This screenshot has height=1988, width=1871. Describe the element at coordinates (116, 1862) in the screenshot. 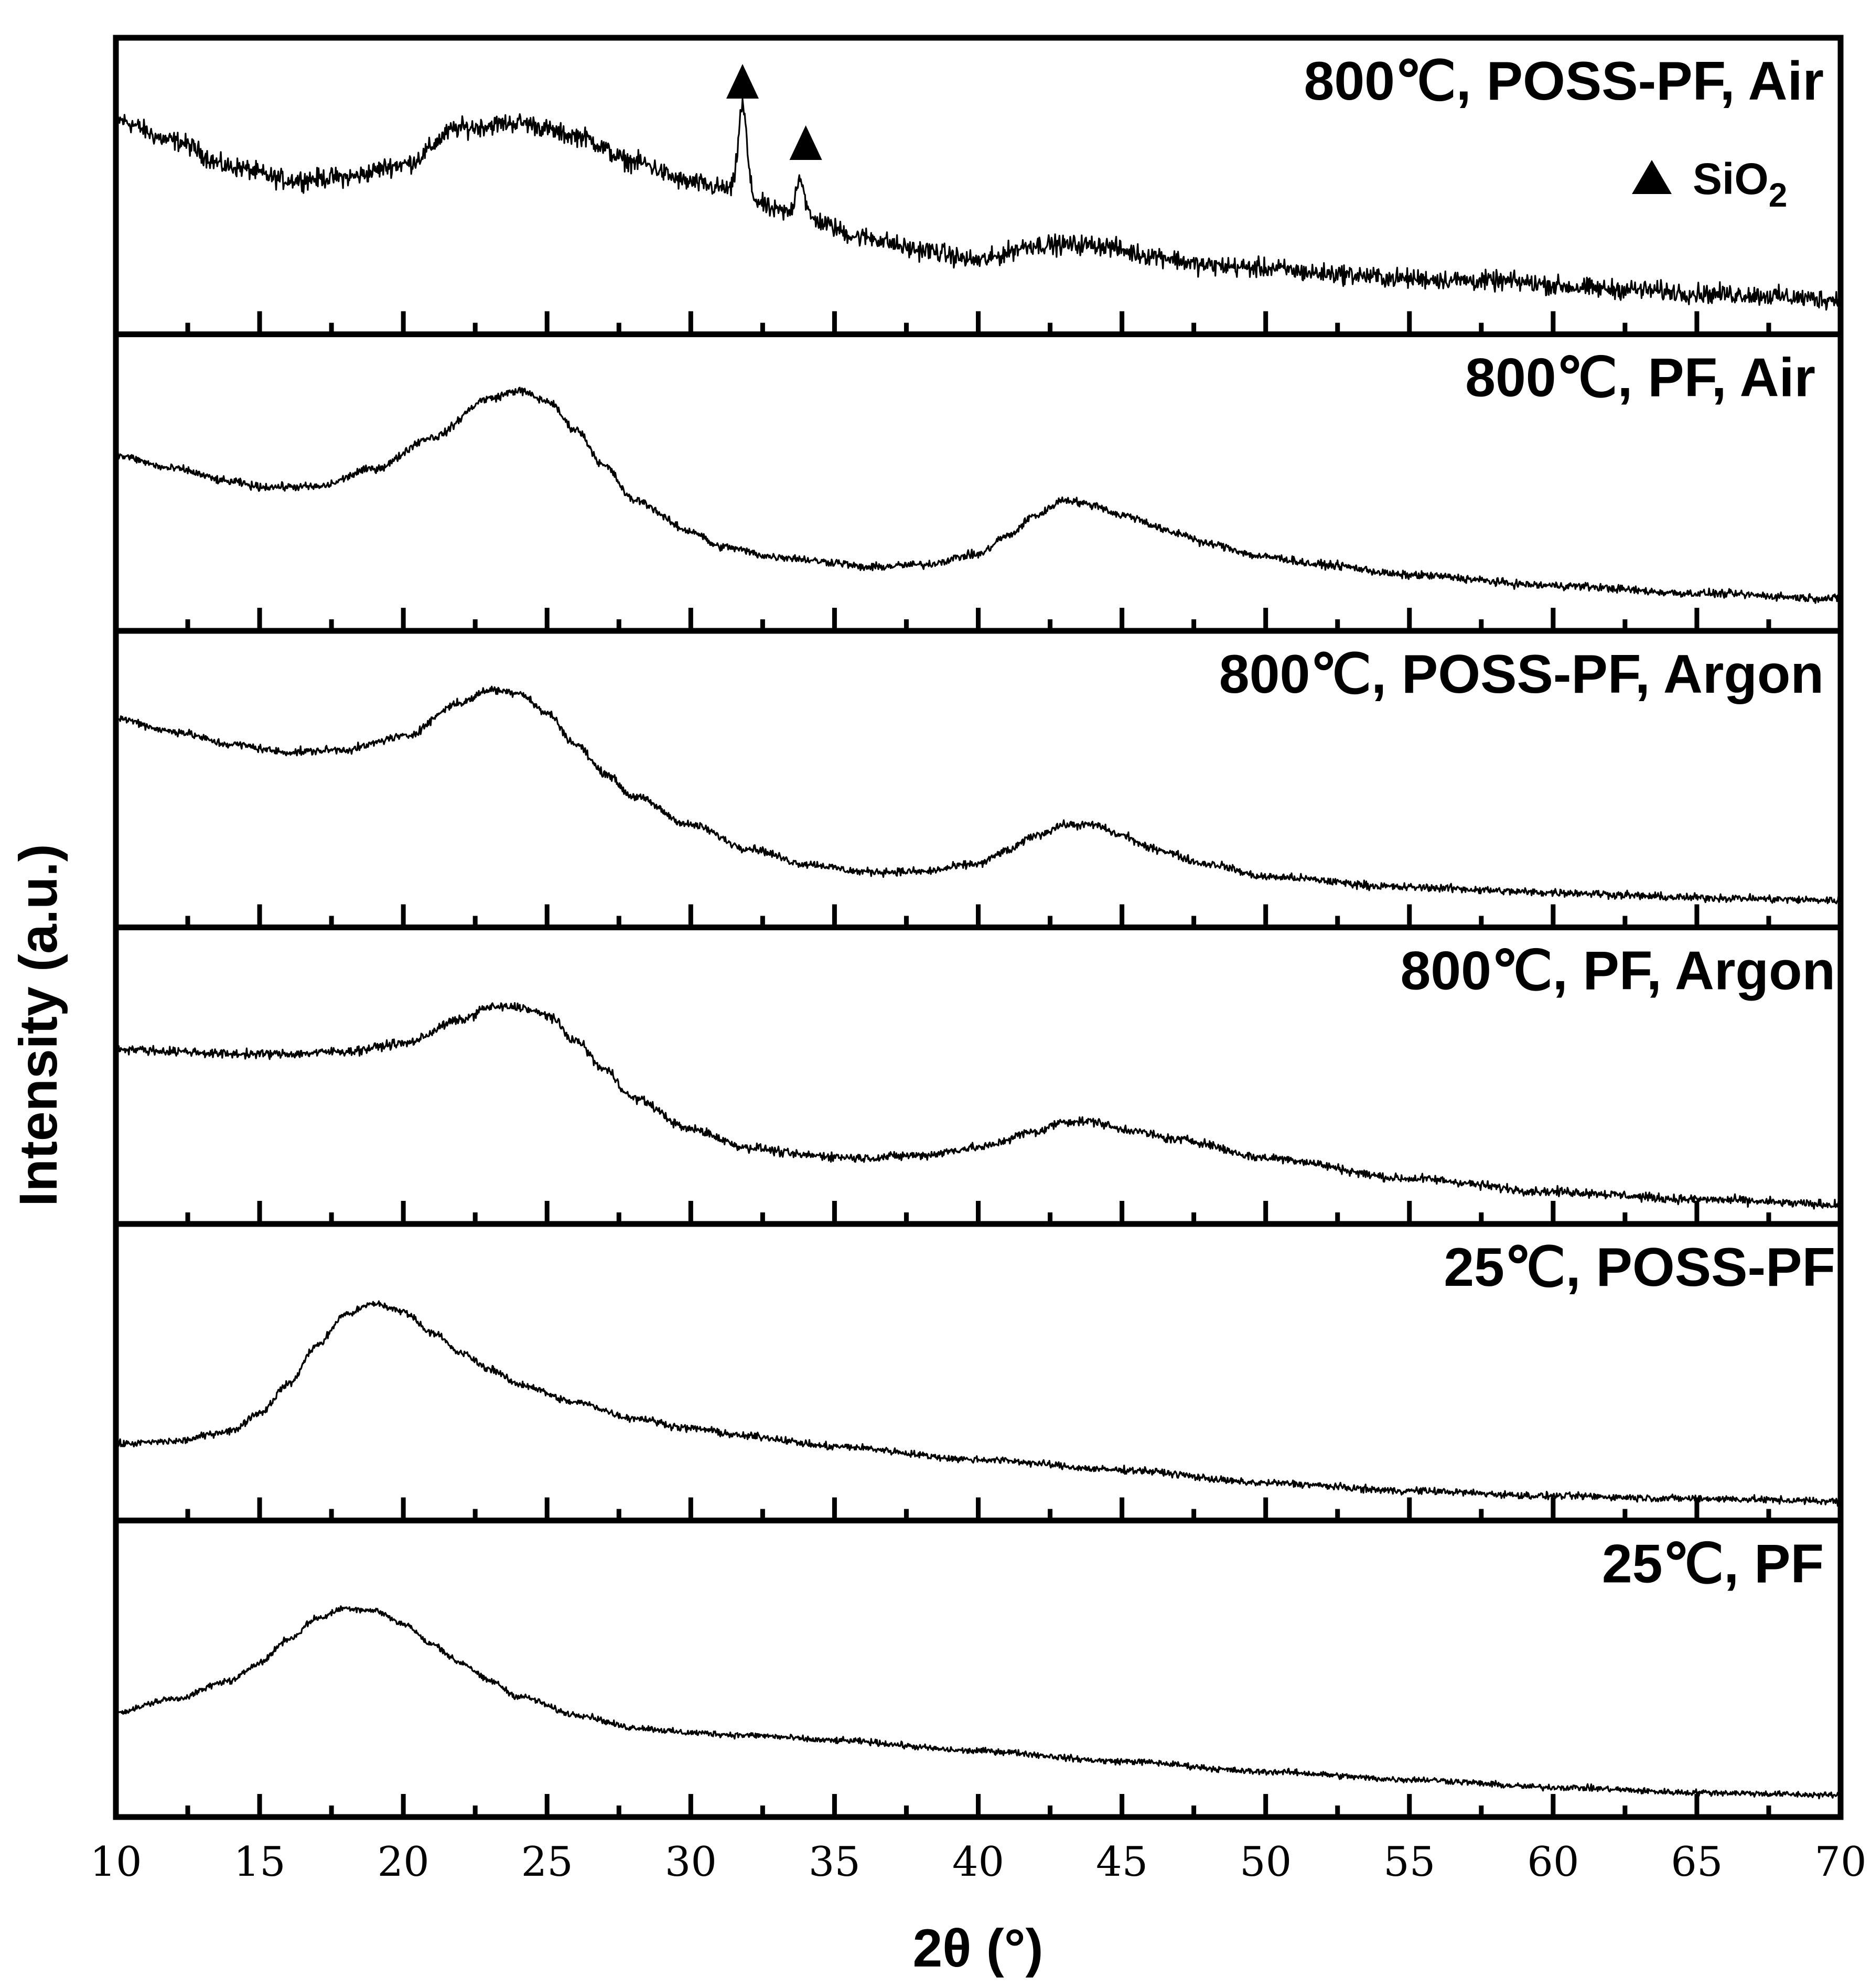

I see `x-tick-label: 10` at that location.